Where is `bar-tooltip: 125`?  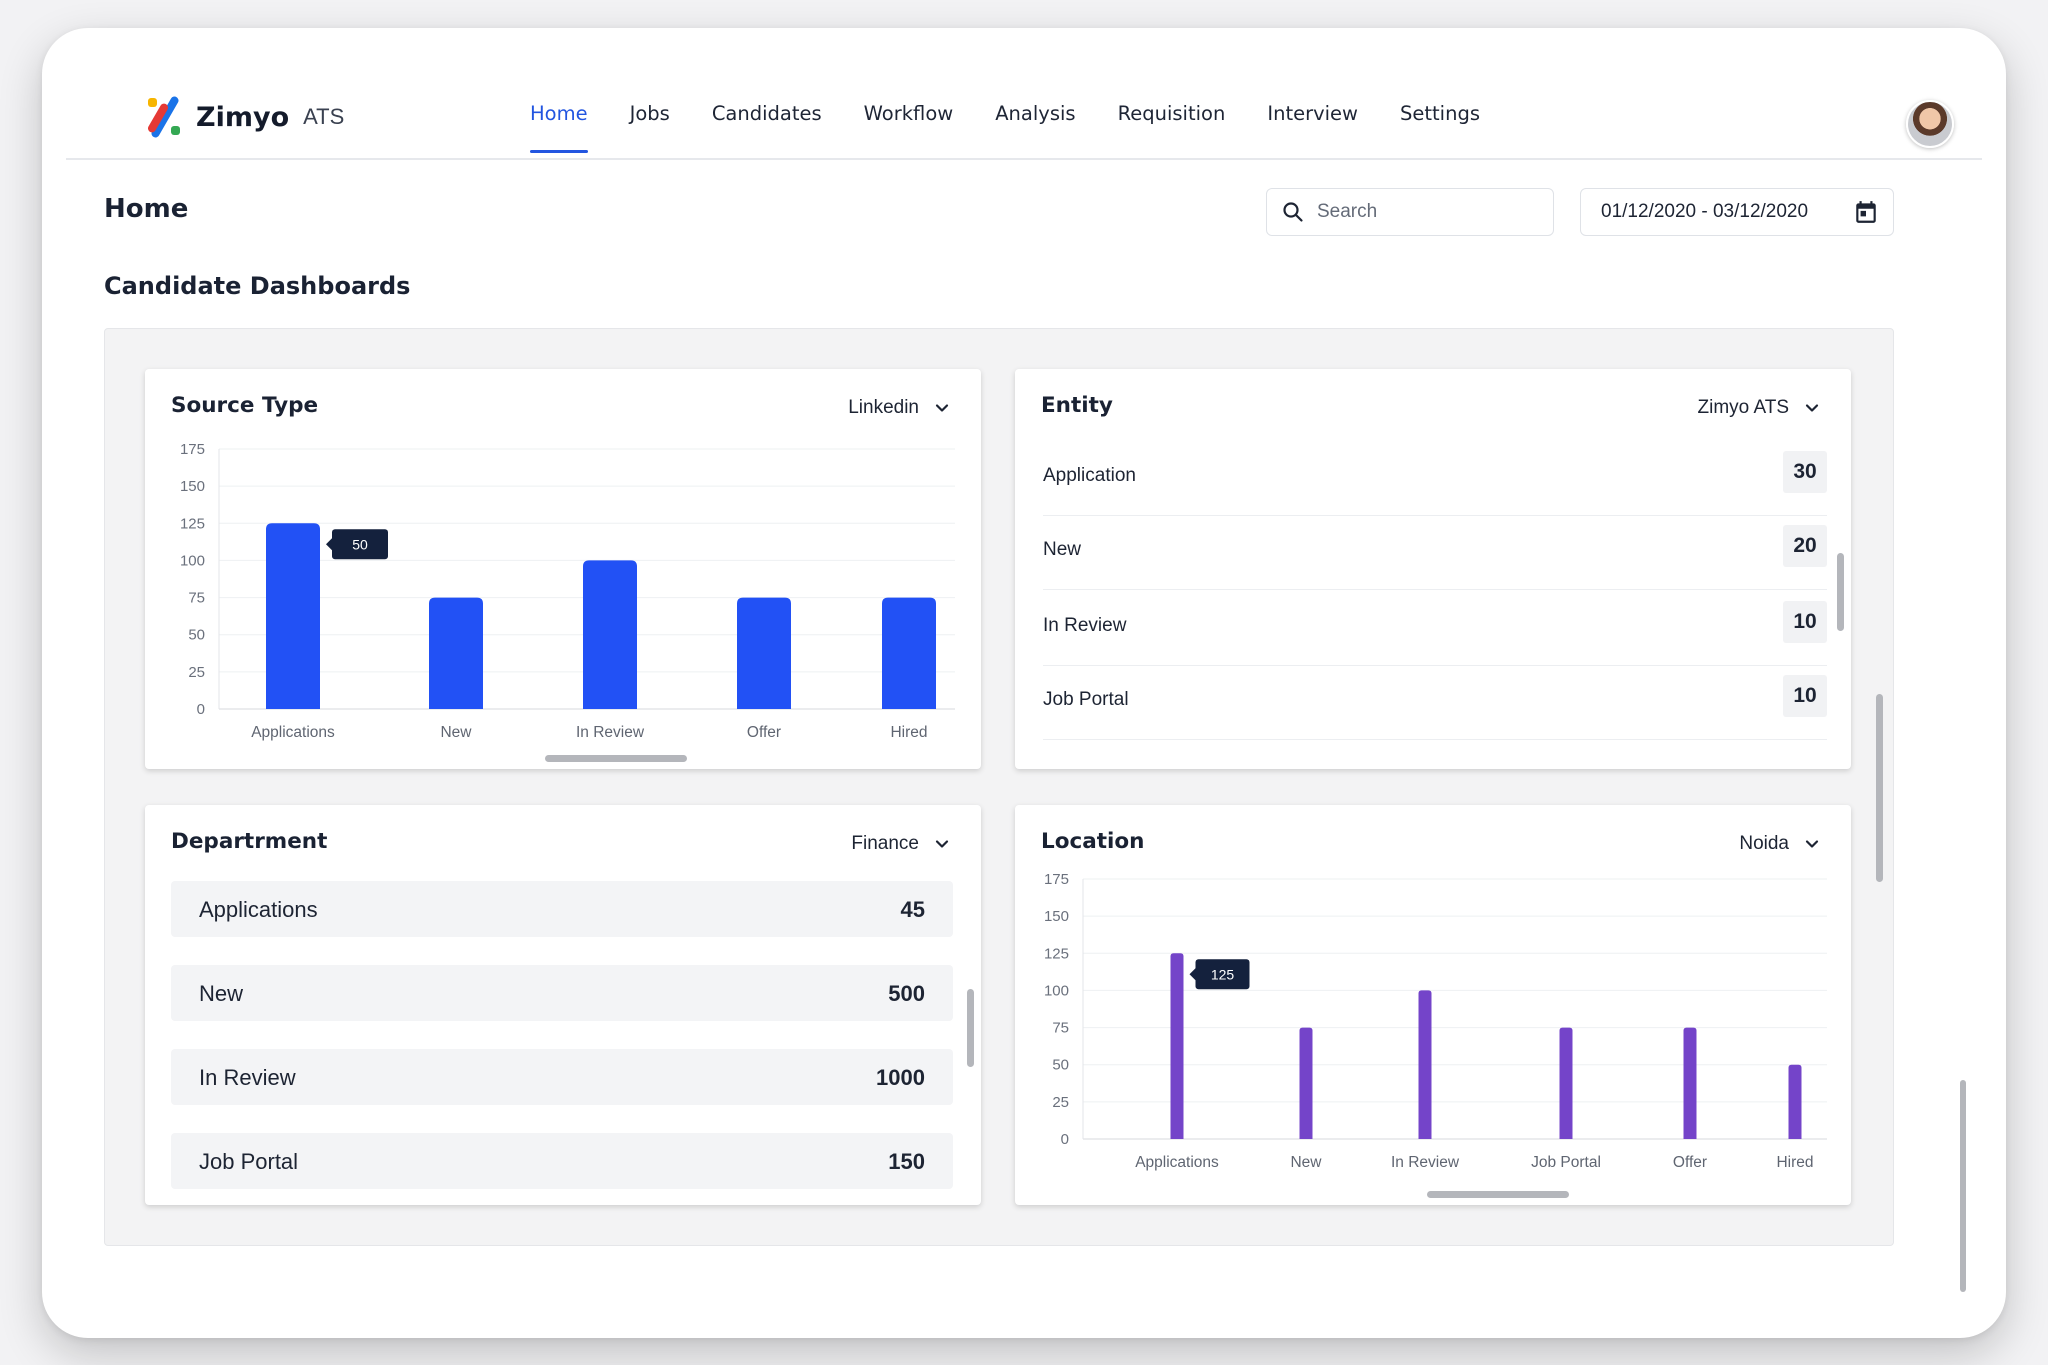
bar-tooltip: 125 is located at coordinates (1219, 974).